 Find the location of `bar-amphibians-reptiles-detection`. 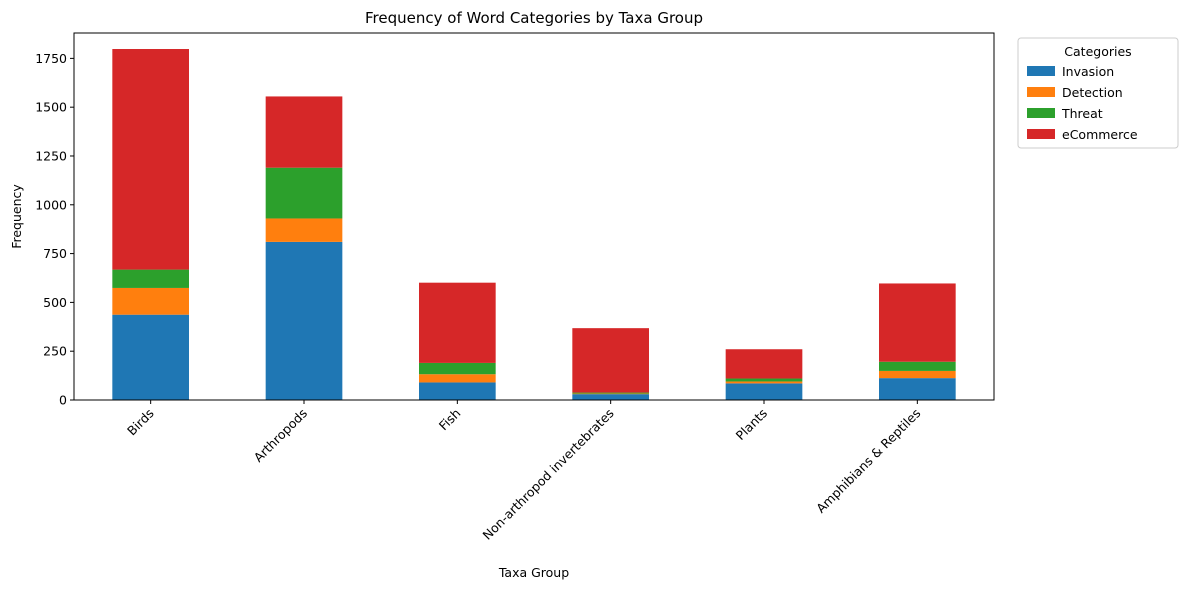

bar-amphibians-reptiles-detection is located at coordinates (917, 374).